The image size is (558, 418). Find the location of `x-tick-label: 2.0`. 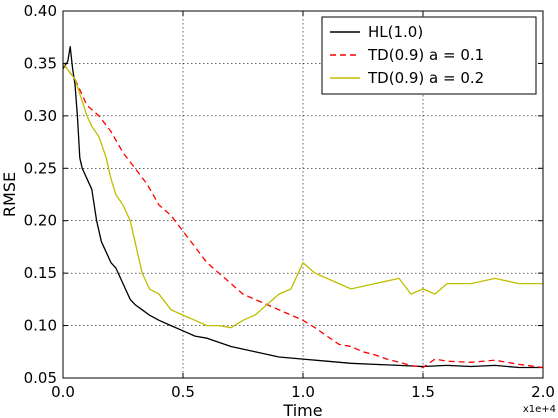

x-tick-label: 2.0 is located at coordinates (543, 392).